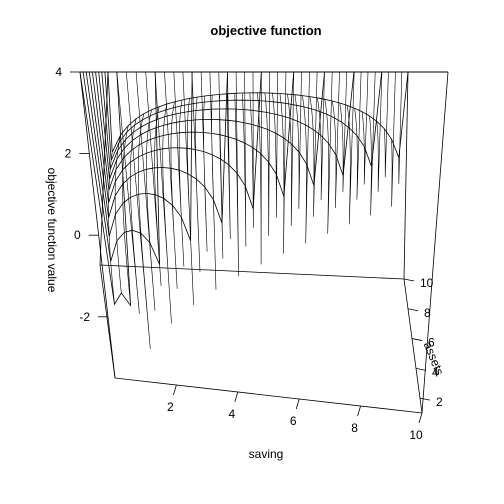 The image size is (504, 504). I want to click on y-tick-label: 2, so click(439, 402).